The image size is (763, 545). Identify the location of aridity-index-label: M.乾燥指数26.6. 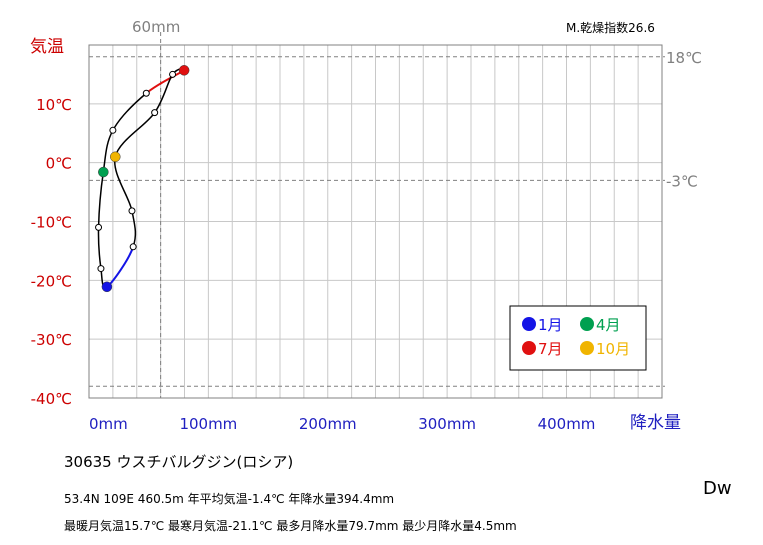
(610, 27).